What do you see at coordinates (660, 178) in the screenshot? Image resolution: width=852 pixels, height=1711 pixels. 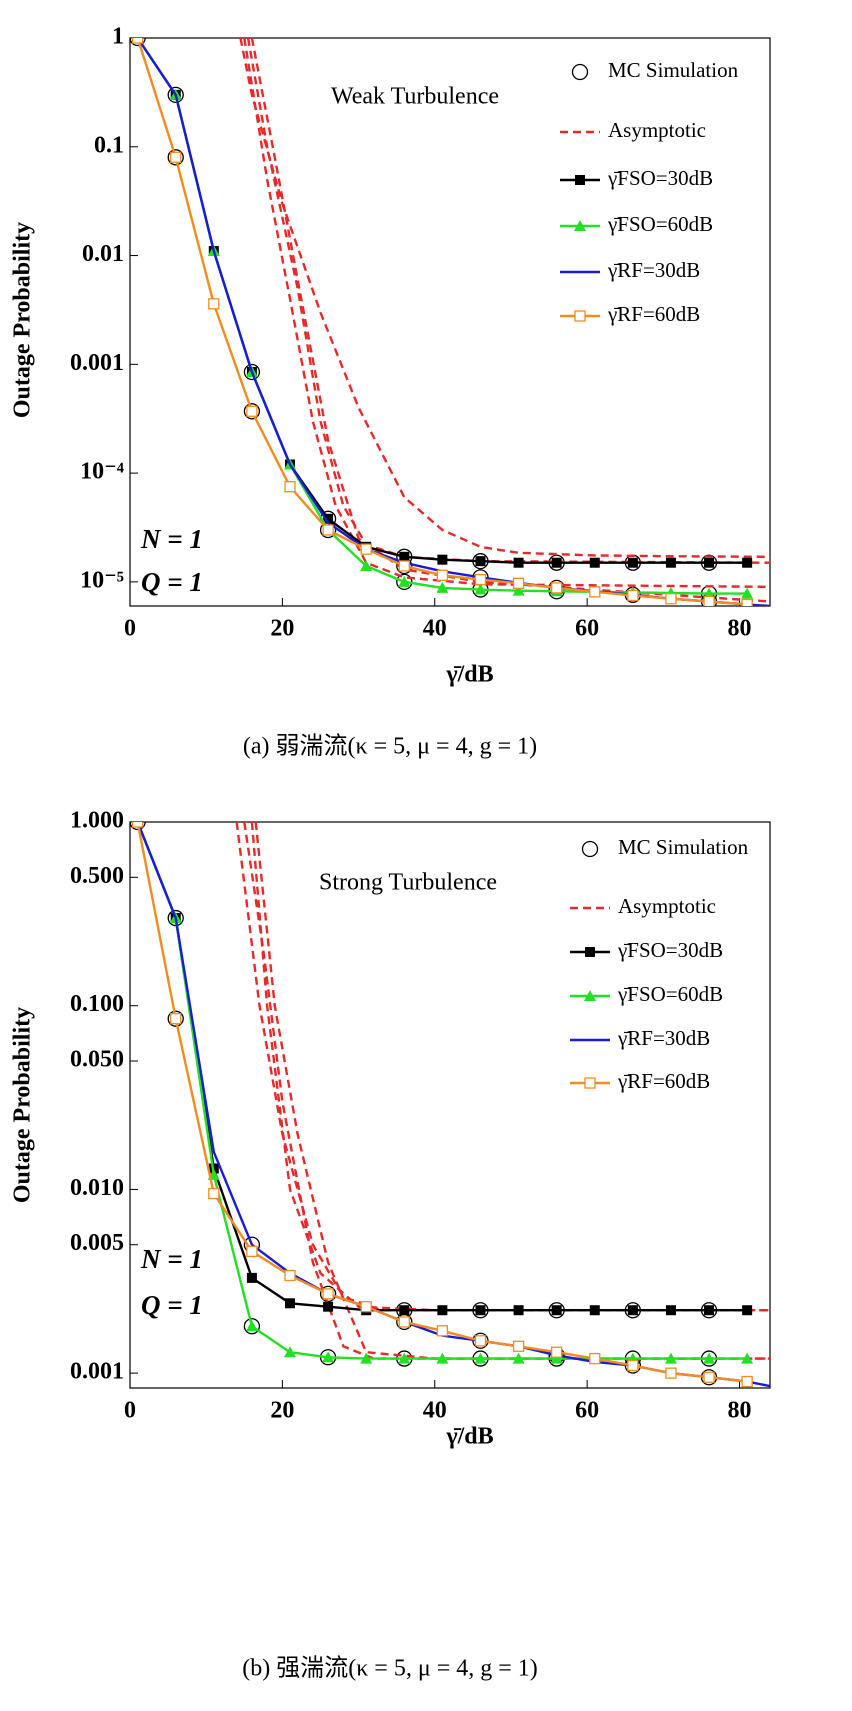 I see `legend-label: γ̄FSO=30dB` at bounding box center [660, 178].